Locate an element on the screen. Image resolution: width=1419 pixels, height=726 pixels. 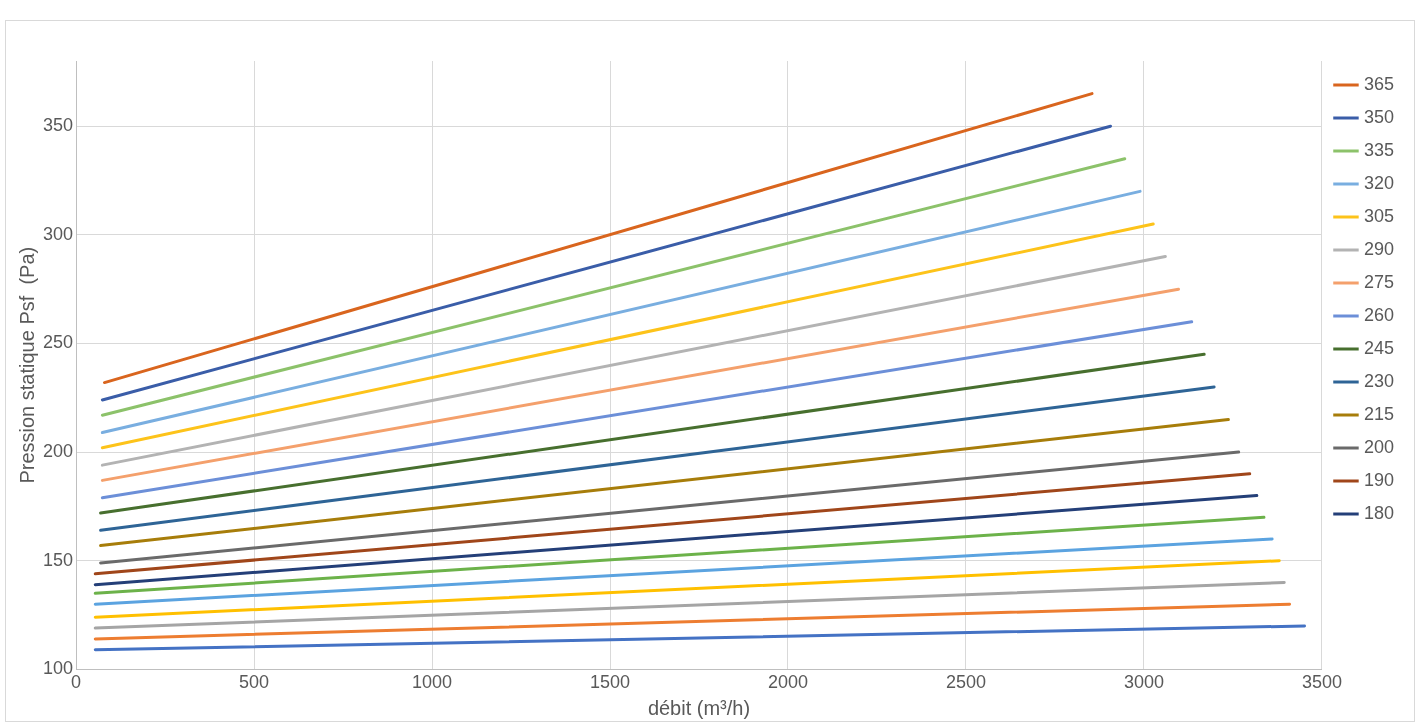
x-tick-label: 2500 is located at coordinates (966, 682).